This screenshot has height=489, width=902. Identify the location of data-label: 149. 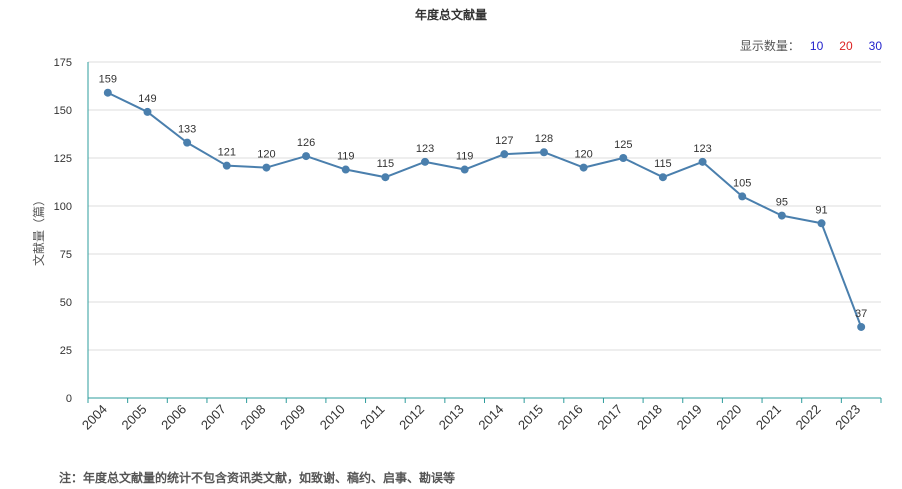
(147, 99).